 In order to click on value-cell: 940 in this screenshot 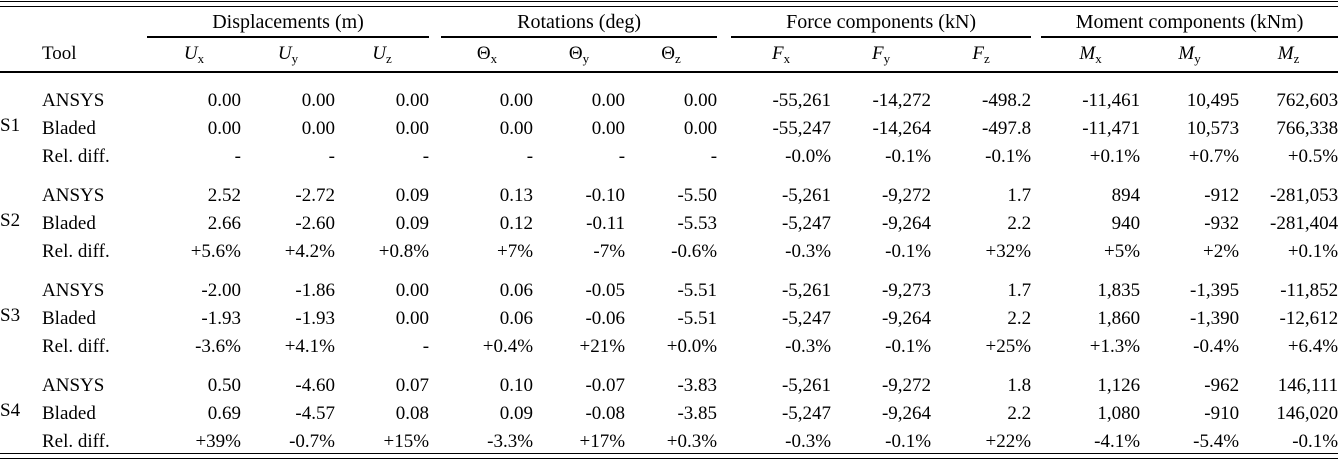, I will do `click(1126, 223)`.